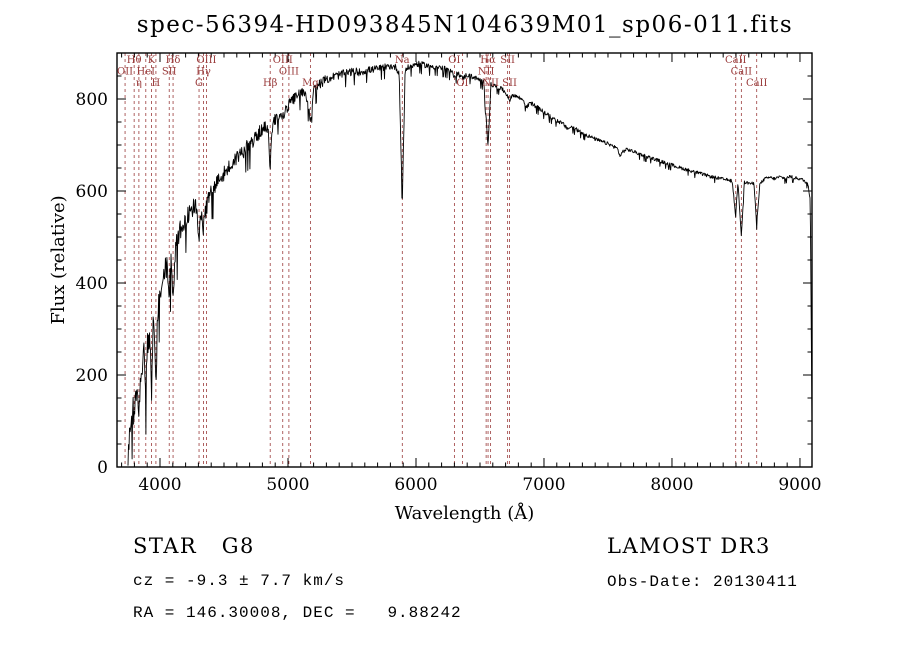 This screenshot has width=900, height=649. Describe the element at coordinates (173, 60) in the screenshot. I see `spectral-line-label: Hδ` at that location.